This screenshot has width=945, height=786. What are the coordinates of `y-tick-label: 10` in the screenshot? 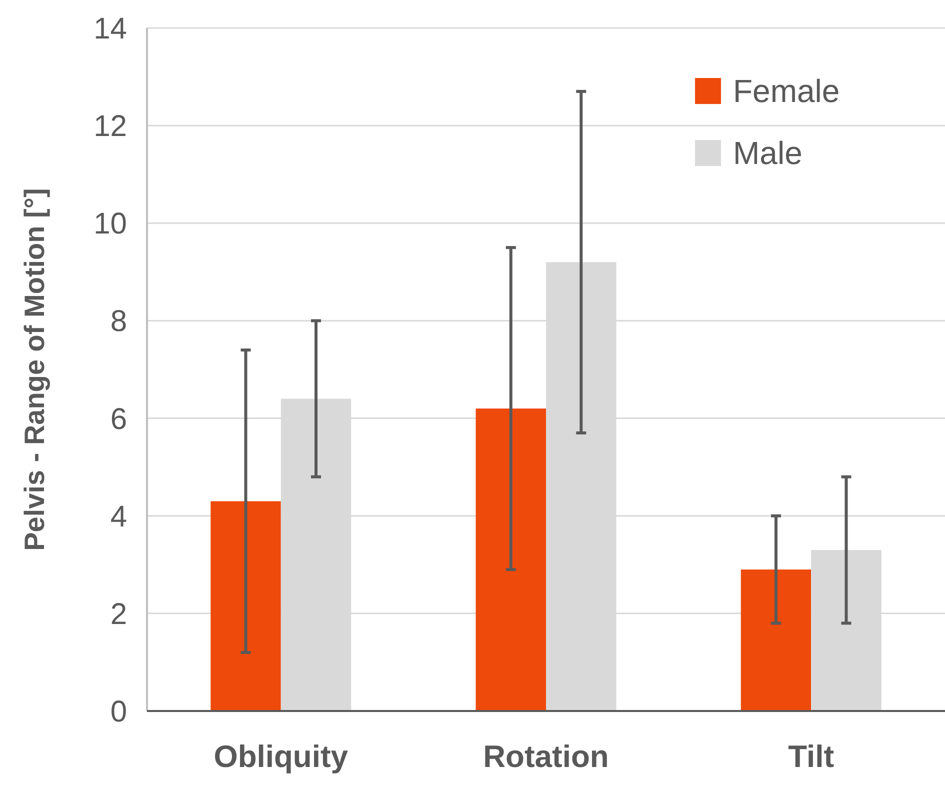 It's located at (110, 224).